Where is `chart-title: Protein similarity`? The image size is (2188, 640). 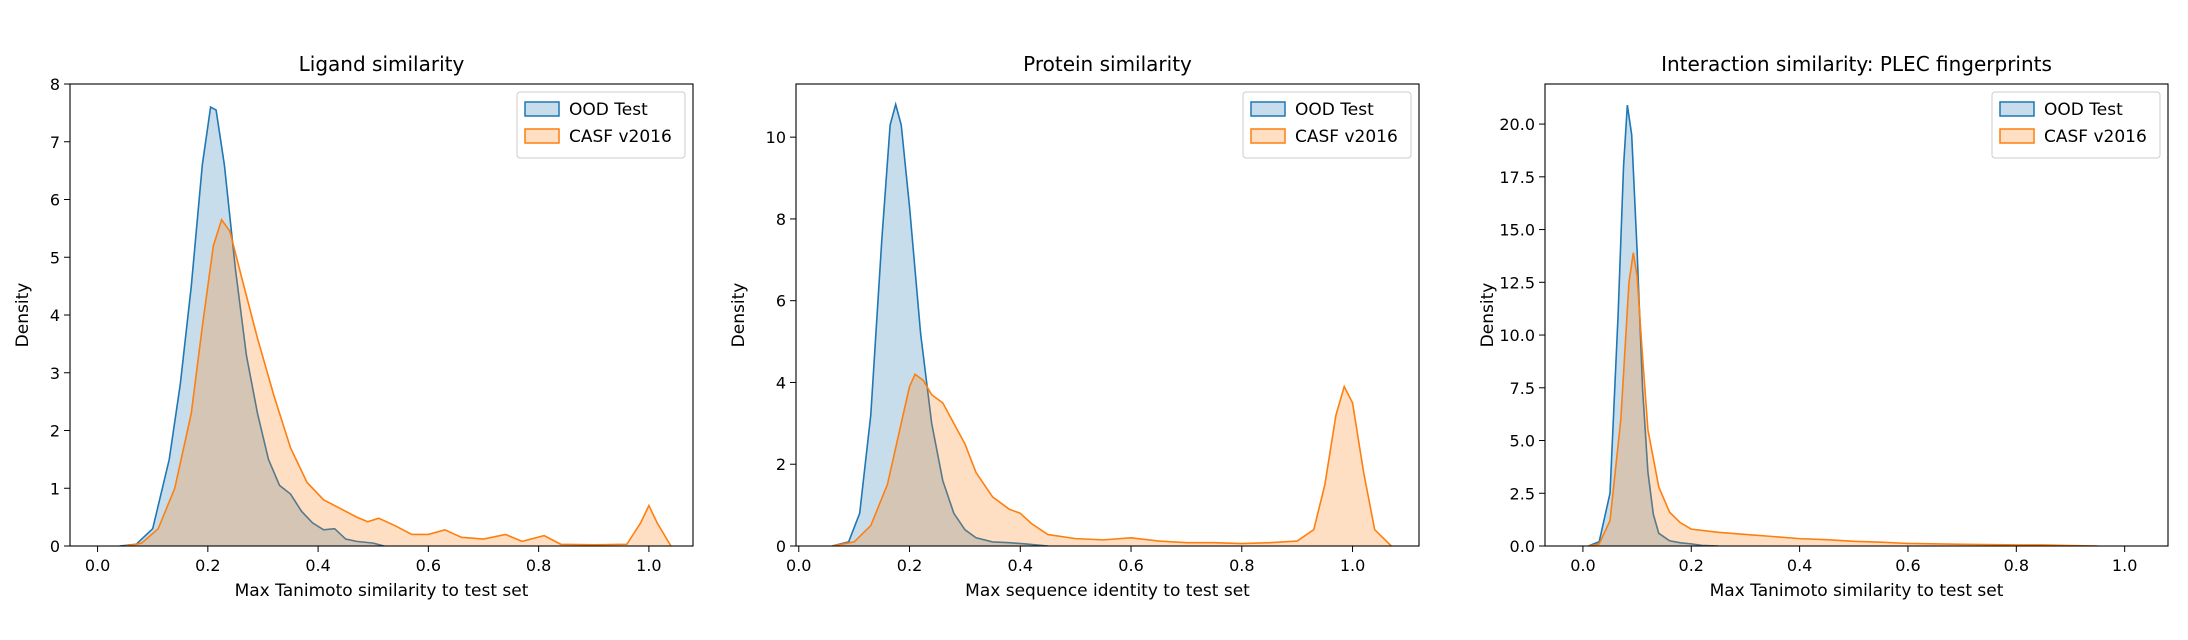 chart-title: Protein similarity is located at coordinates (1107, 64).